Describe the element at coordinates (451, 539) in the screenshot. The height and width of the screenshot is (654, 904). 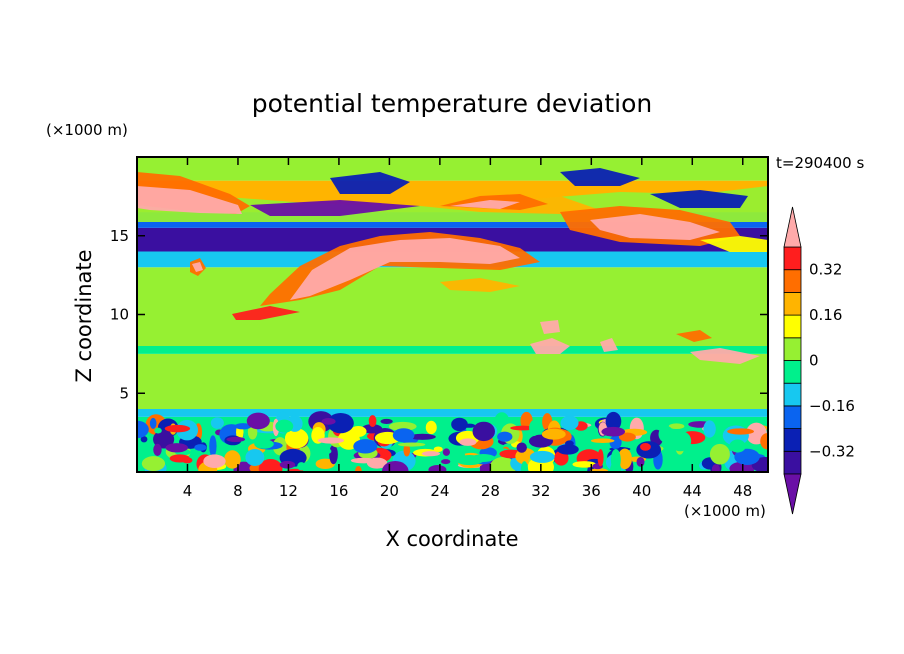
I see `x-axis-label: X coordinate` at that location.